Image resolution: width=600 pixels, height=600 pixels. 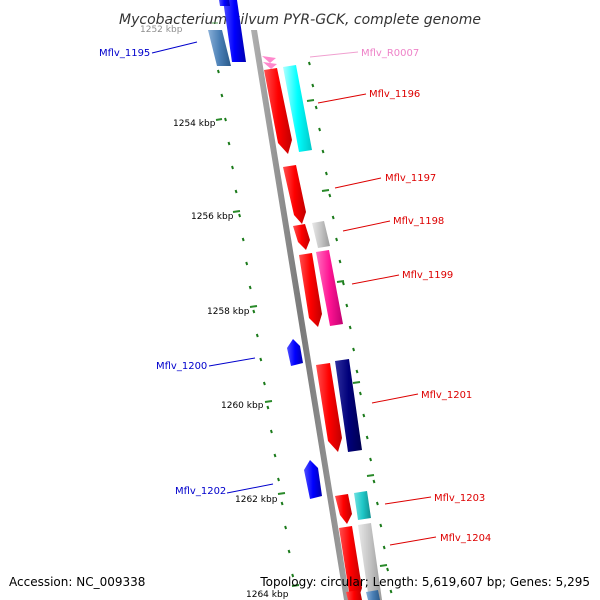 I want to click on label-mflv-1202: Mflv_1202, so click(x=200, y=491).